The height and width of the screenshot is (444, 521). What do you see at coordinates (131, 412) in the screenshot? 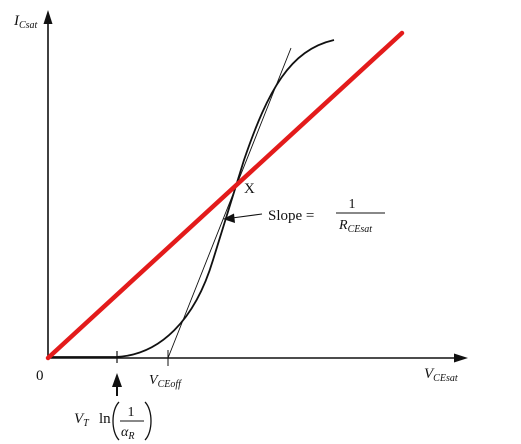
I see `threshold-numerator: 1` at bounding box center [131, 412].